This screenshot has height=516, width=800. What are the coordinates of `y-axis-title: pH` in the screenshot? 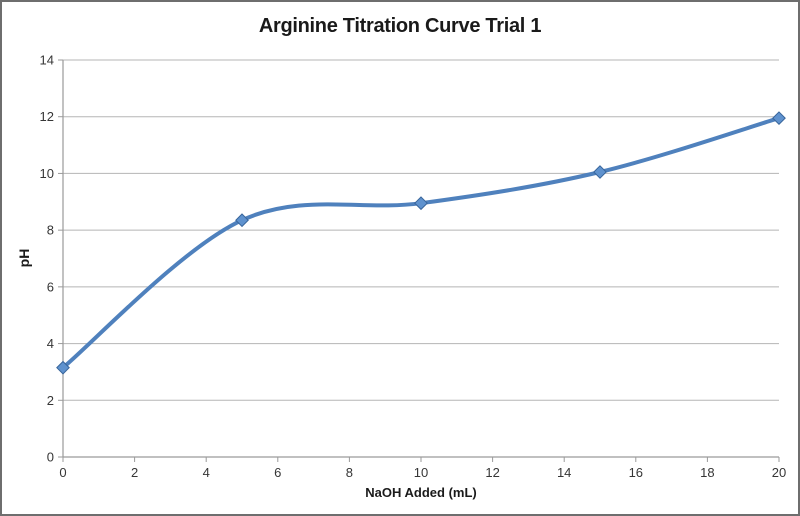 It's located at (24, 258).